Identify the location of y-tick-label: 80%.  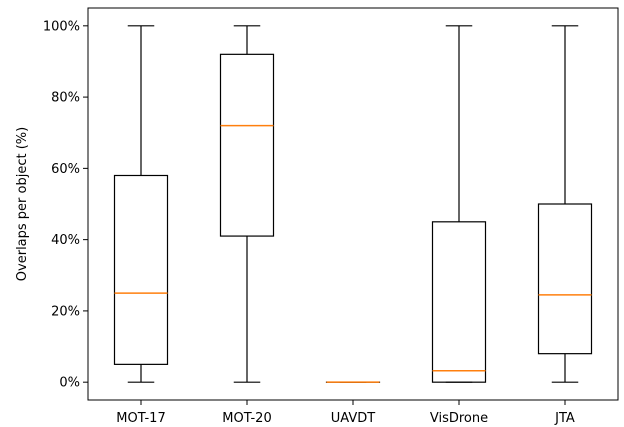
(65, 98).